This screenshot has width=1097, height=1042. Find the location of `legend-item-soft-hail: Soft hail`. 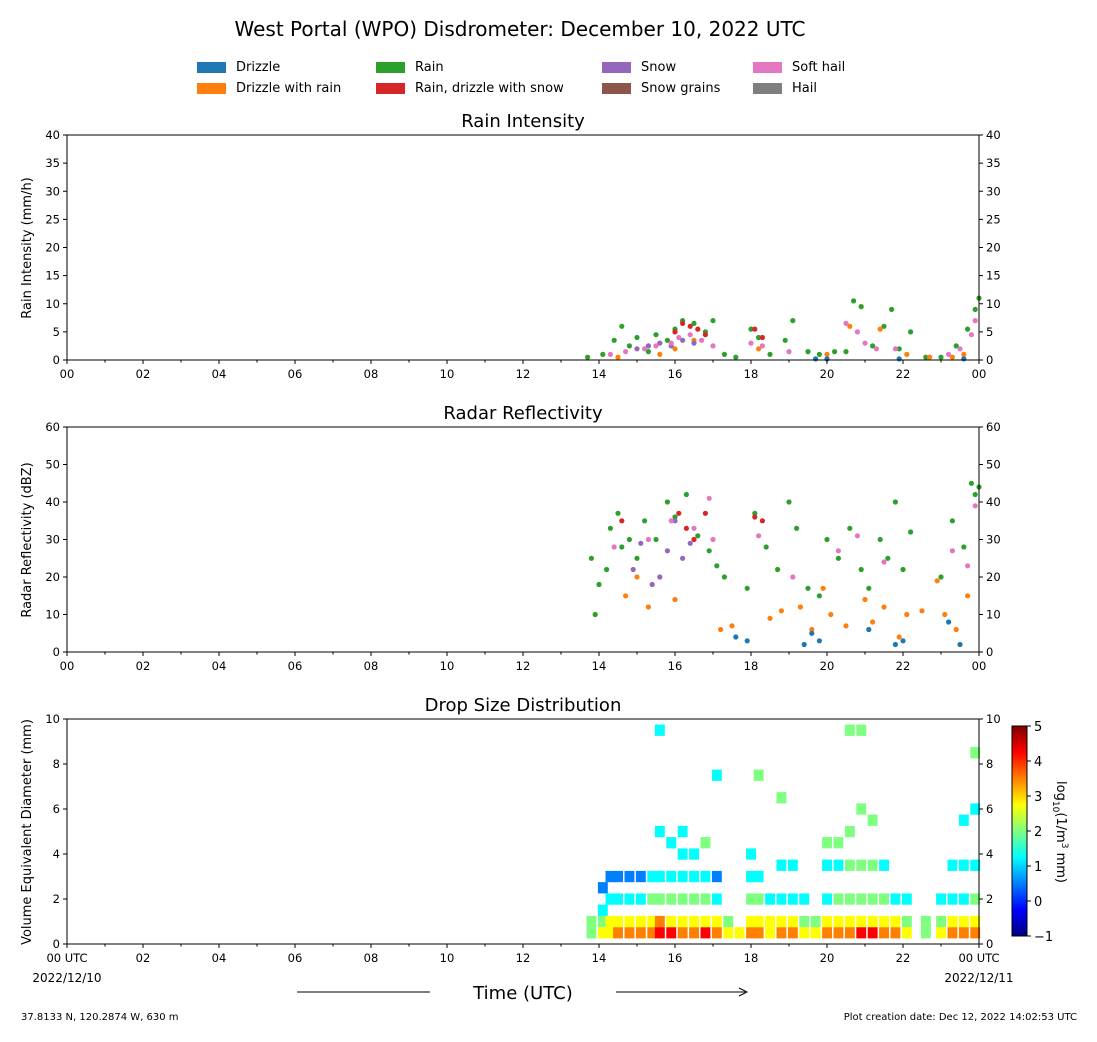

legend-item-soft-hail: Soft hail is located at coordinates (799, 67).